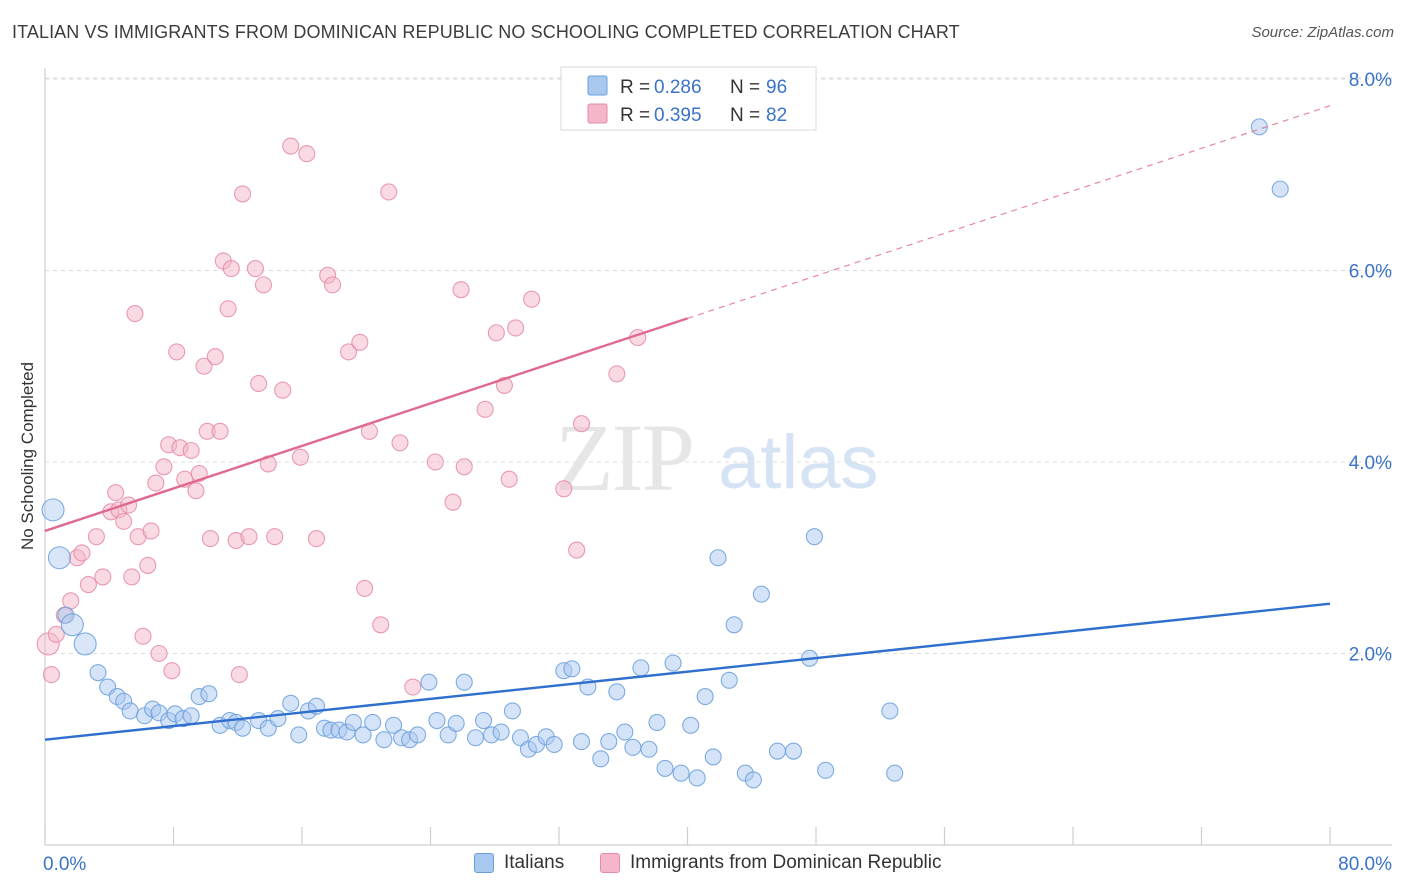 The height and width of the screenshot is (892, 1406). Describe the element at coordinates (786, 862) in the screenshot. I see `legend-label-dominican: Immigrants from Dominican Republic` at that location.